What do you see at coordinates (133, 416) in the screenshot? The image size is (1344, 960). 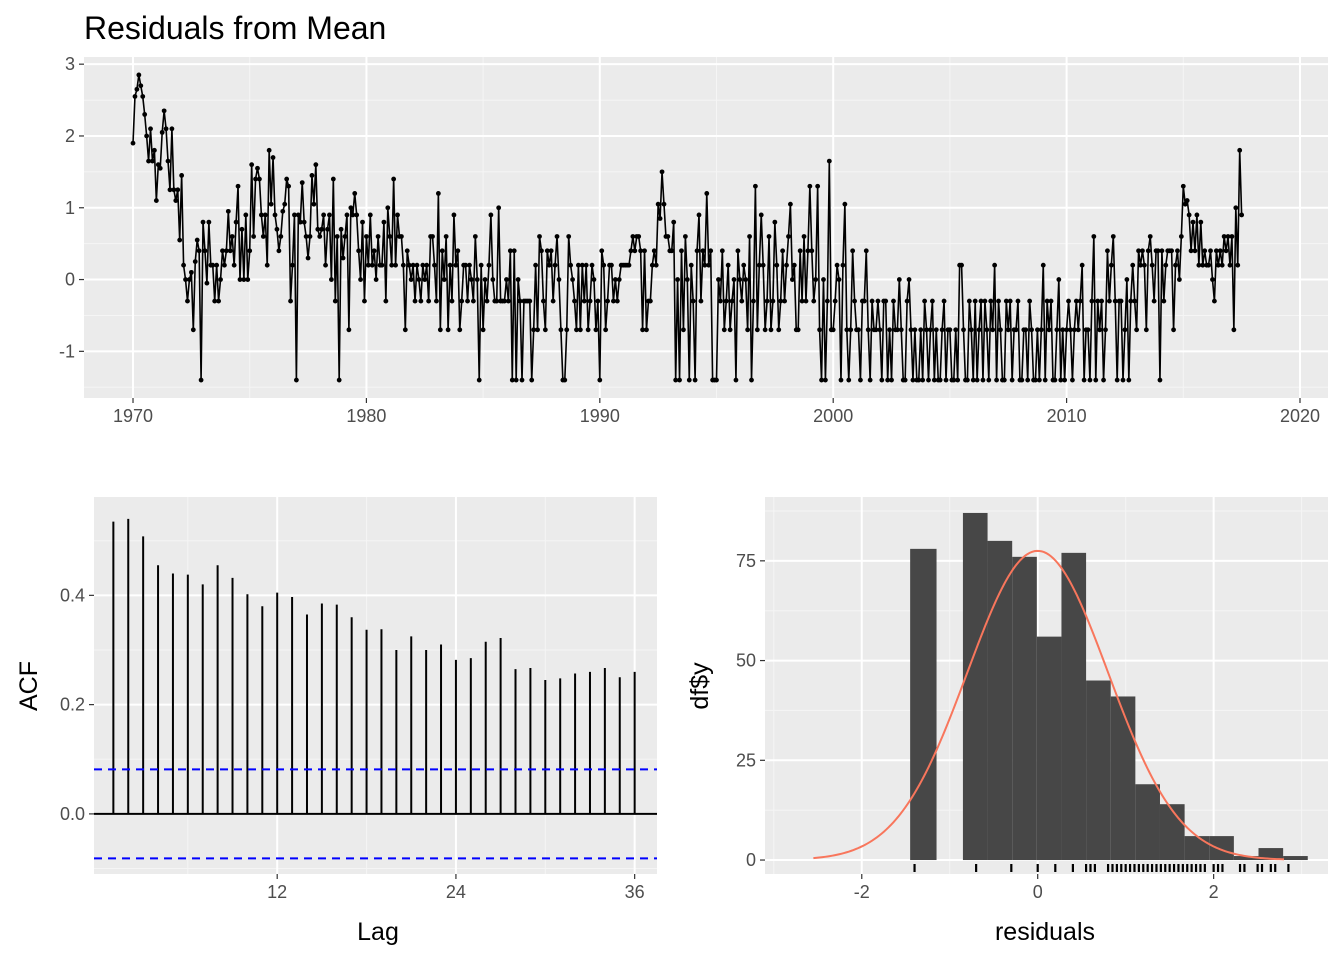 I see `x-tick-label: 1970` at bounding box center [133, 416].